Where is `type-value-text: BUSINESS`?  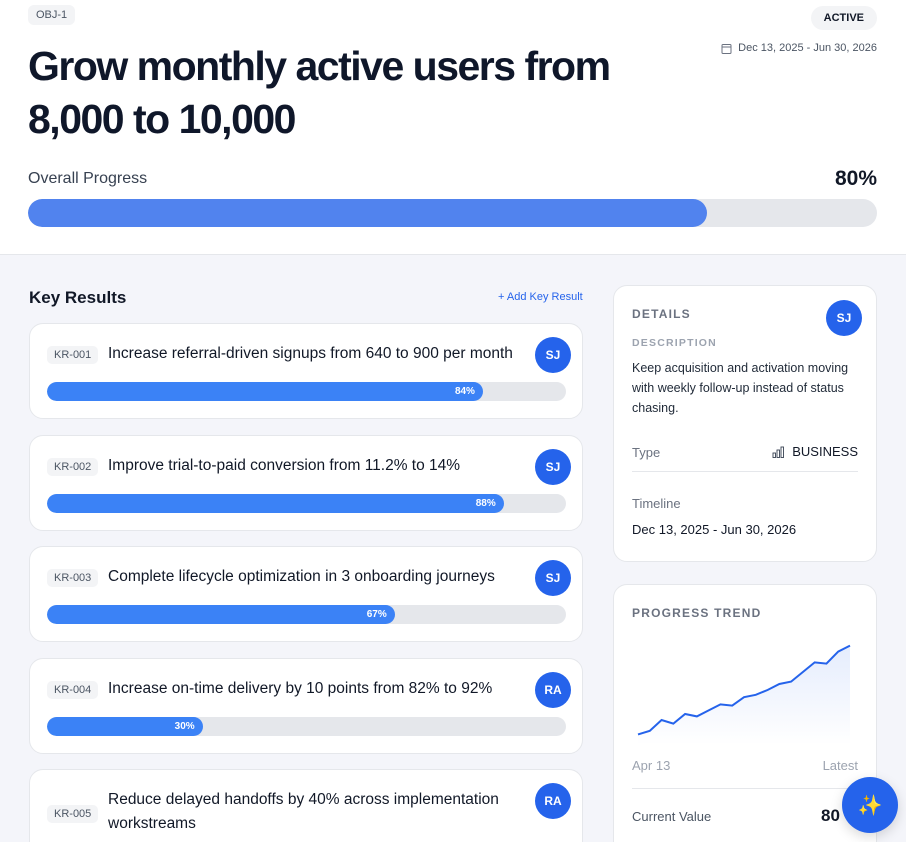 type-value-text: BUSINESS is located at coordinates (825, 451).